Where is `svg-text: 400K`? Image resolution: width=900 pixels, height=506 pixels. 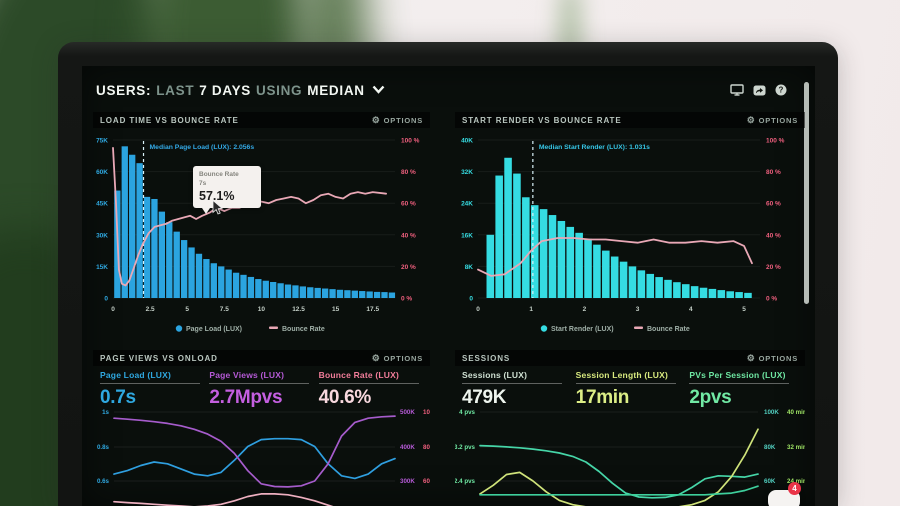 svg-text: 400K is located at coordinates (407, 447).